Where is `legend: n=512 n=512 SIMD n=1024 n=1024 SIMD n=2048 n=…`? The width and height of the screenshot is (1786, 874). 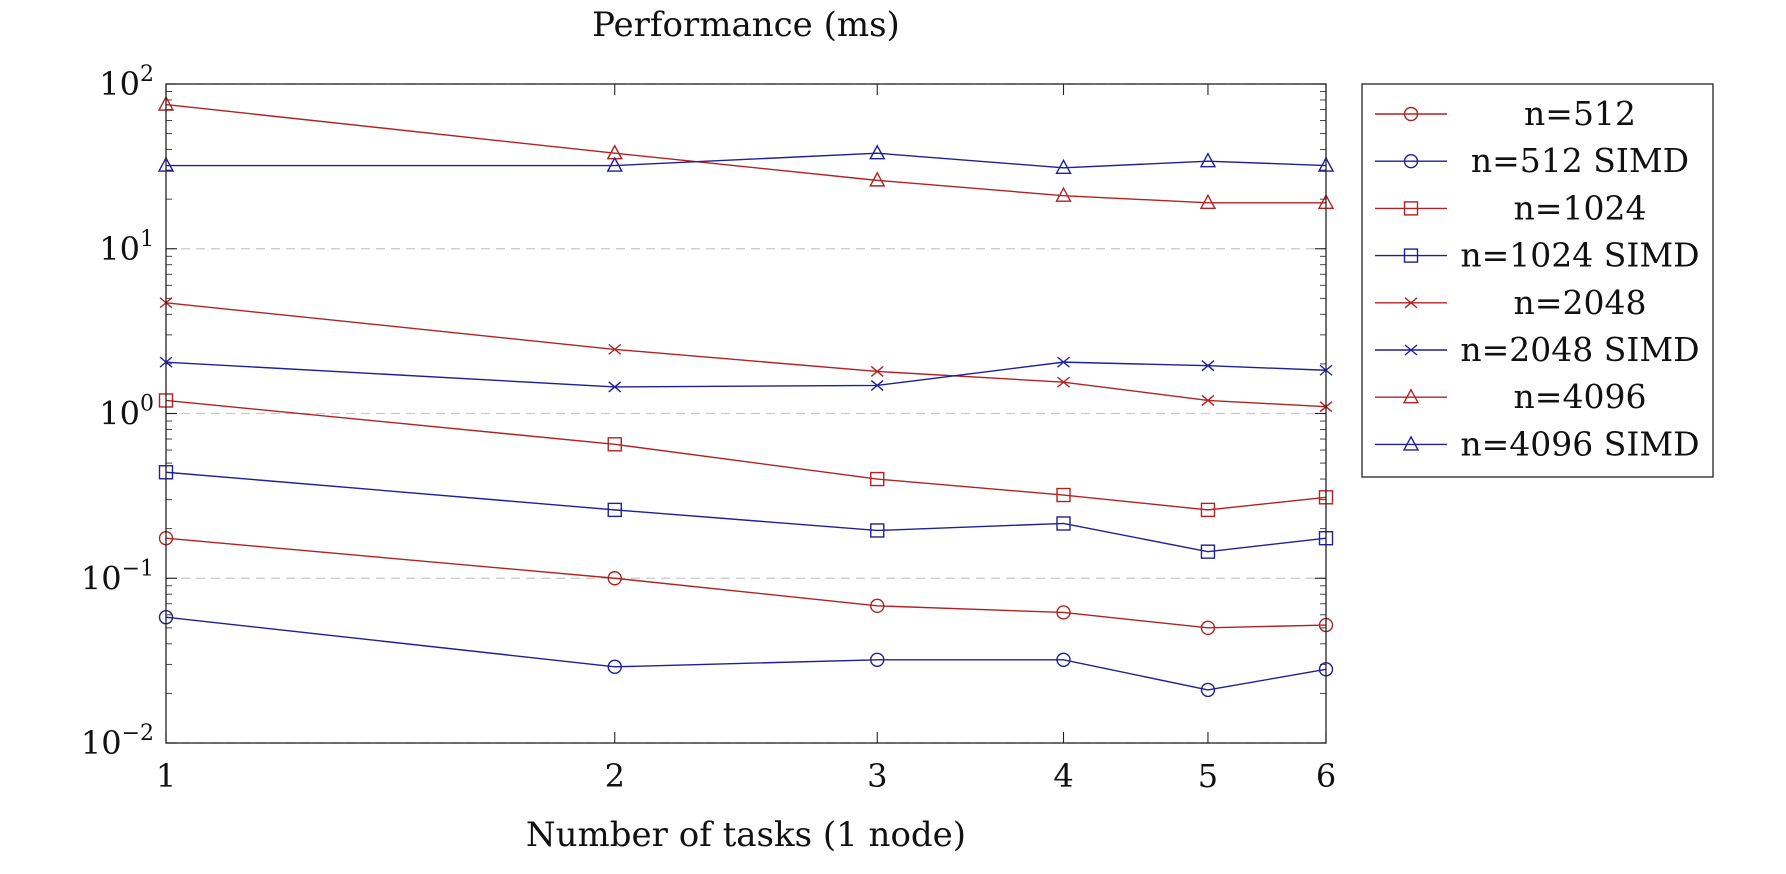 legend: n=512 n=512 SIMD n=1024 n=1024 SIMD n=2048 n=… is located at coordinates (1537, 280).